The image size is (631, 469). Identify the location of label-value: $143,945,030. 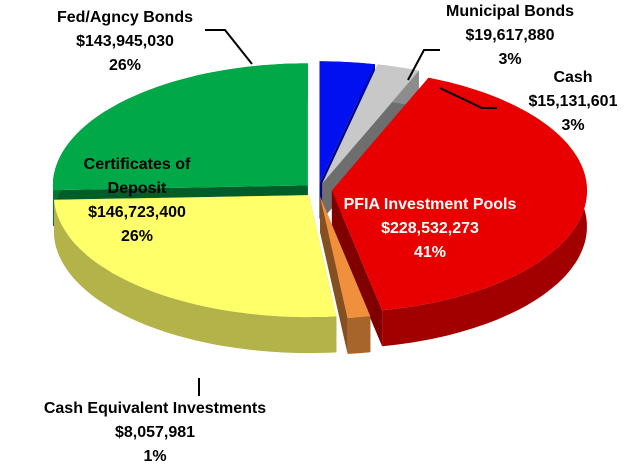
(125, 41).